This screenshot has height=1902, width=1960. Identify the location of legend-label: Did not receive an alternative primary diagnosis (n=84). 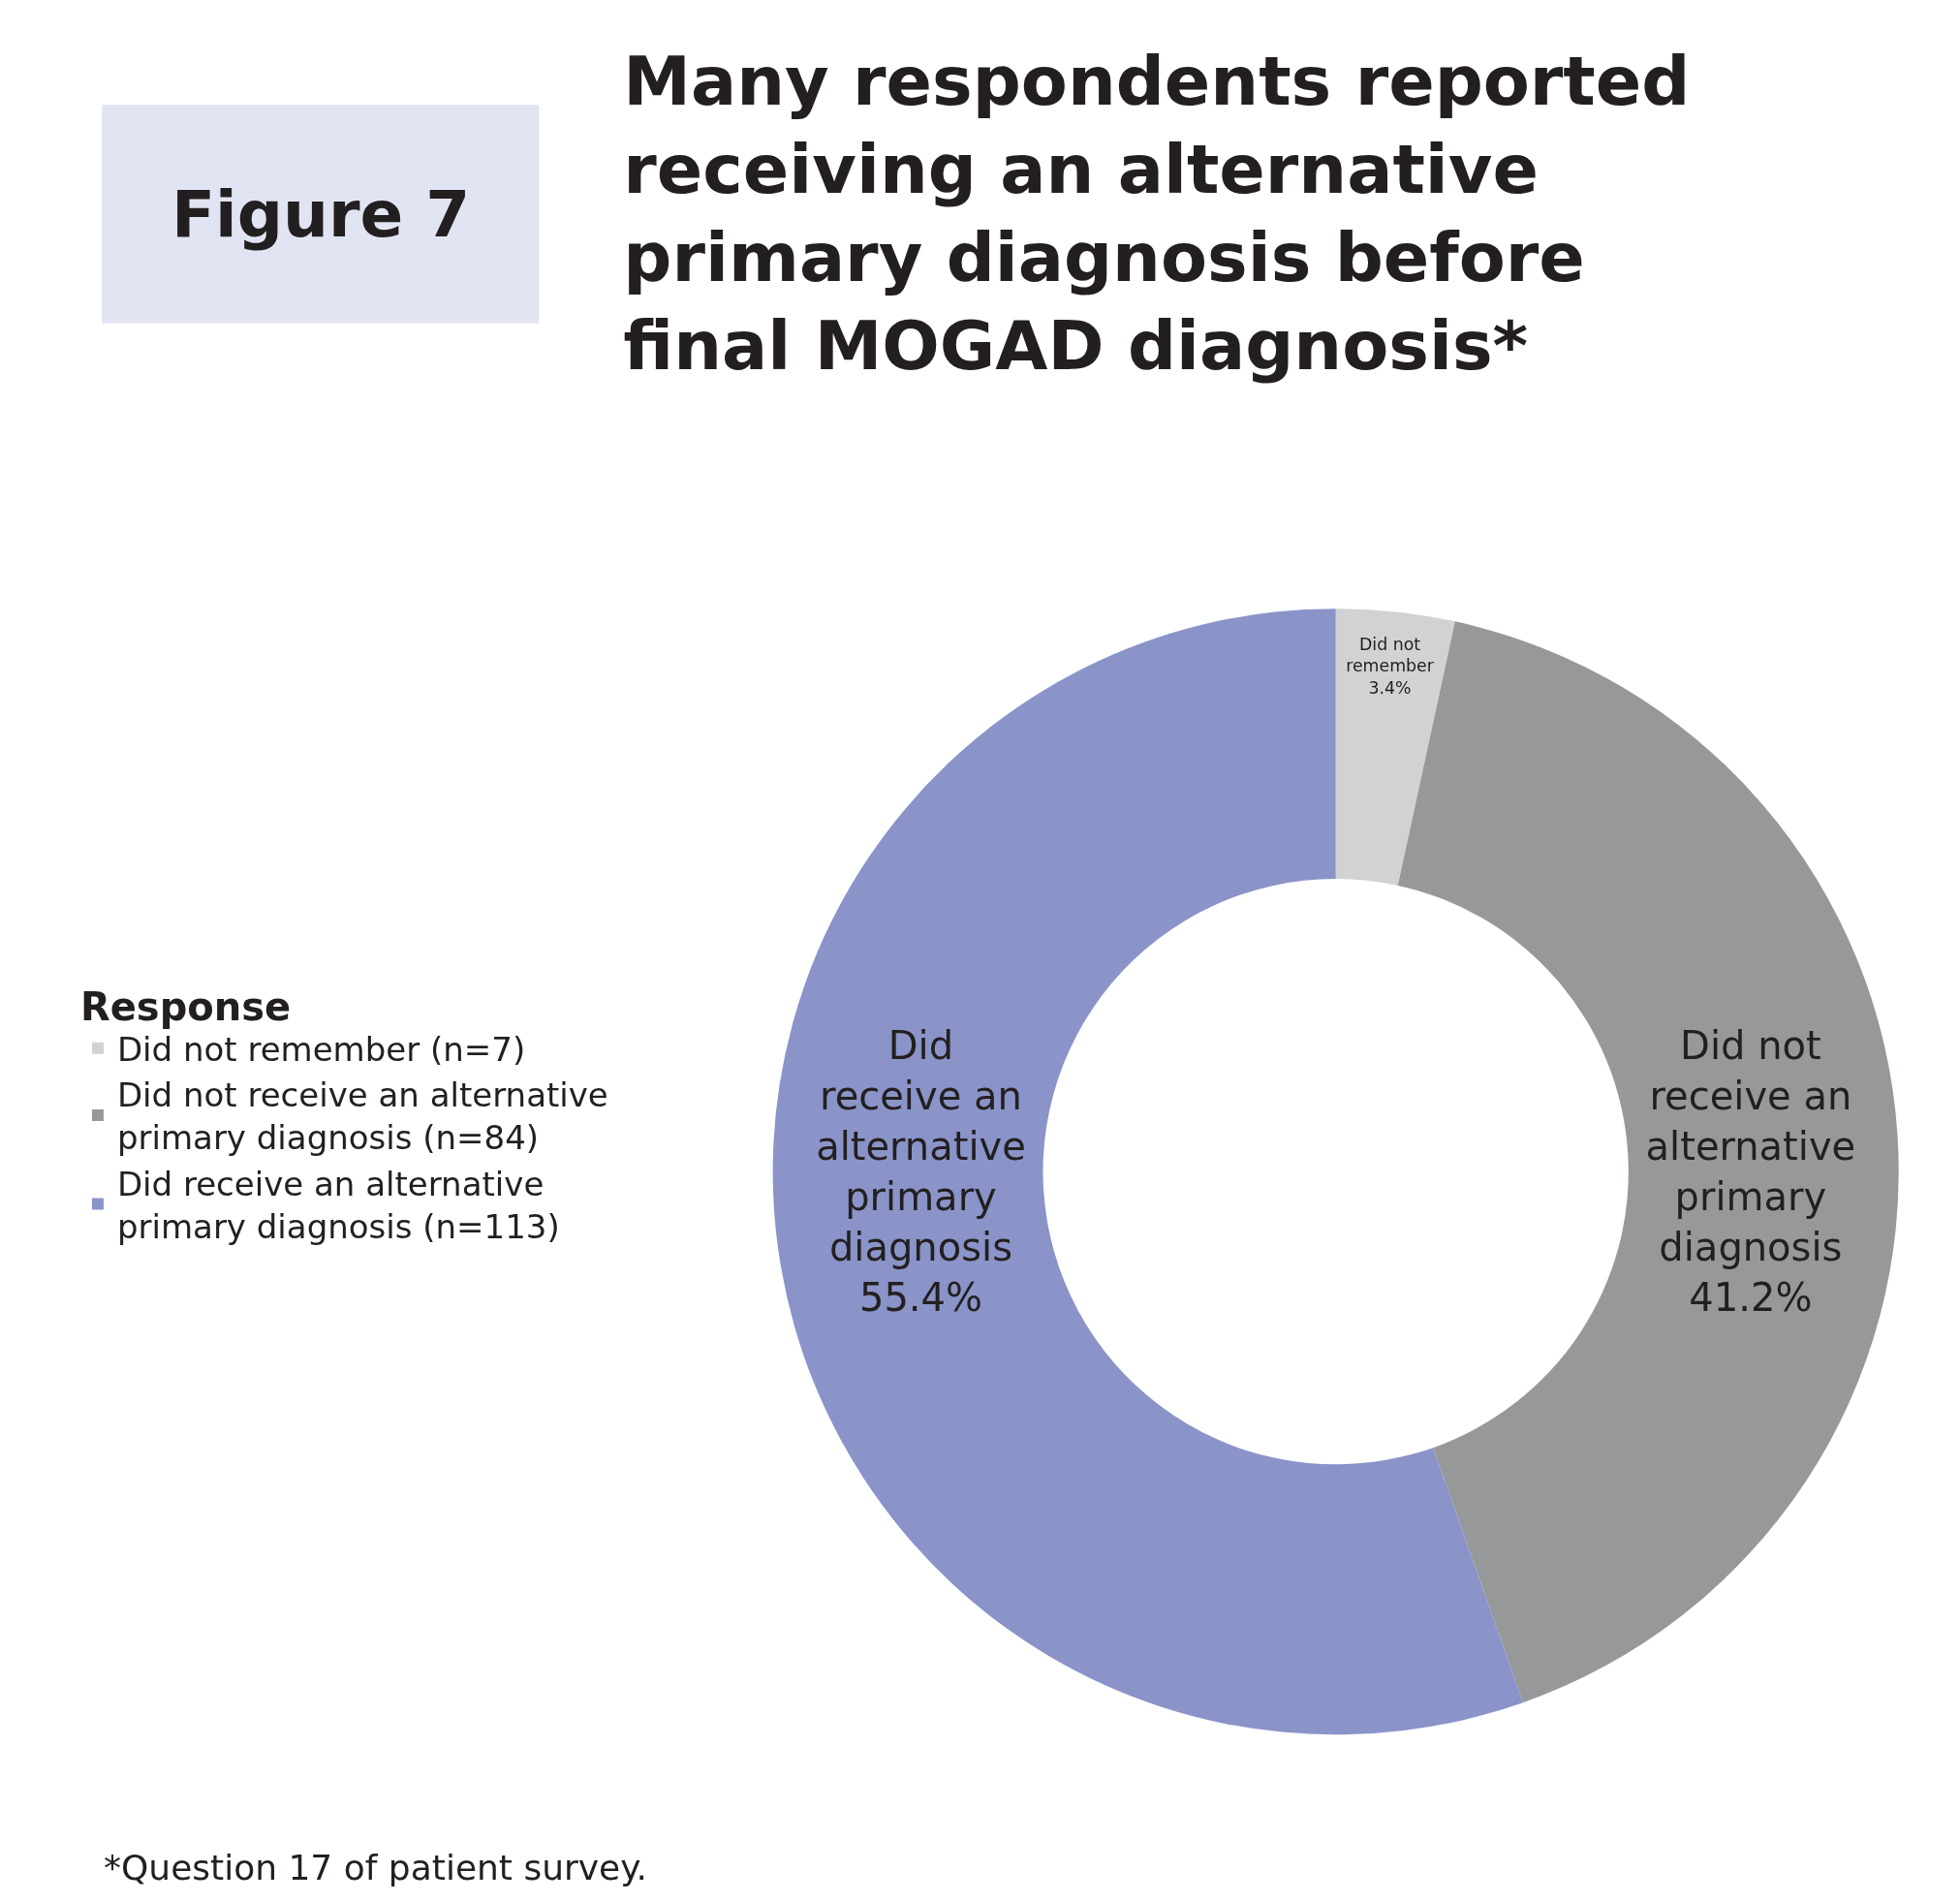
(362, 1117).